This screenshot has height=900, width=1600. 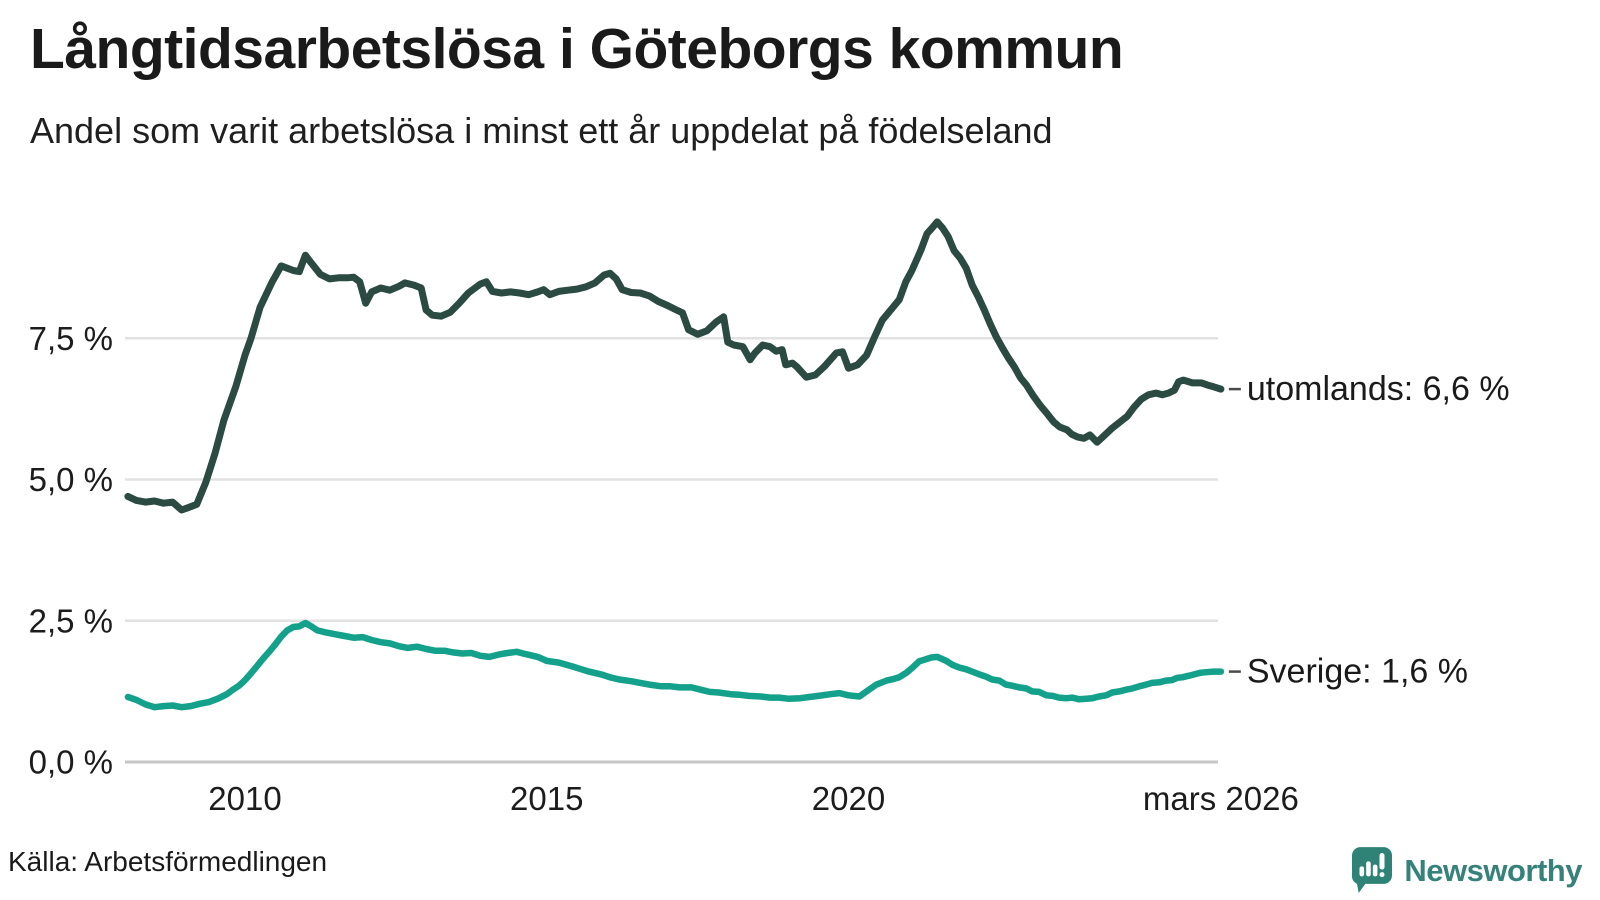 I want to click on series-end-label-utomlands: utomlands: 6,6 %, so click(x=1378, y=389).